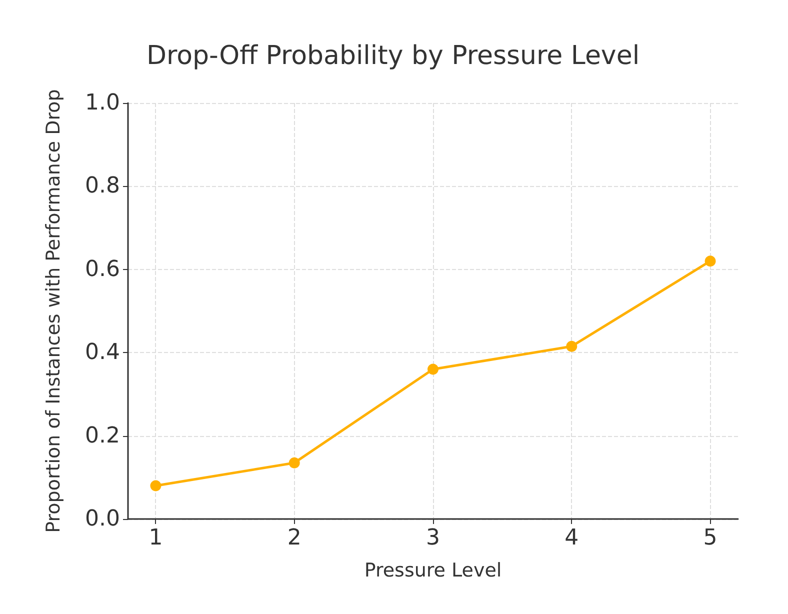  What do you see at coordinates (102, 269) in the screenshot?
I see `y-tick-label: 0.6` at bounding box center [102, 269].